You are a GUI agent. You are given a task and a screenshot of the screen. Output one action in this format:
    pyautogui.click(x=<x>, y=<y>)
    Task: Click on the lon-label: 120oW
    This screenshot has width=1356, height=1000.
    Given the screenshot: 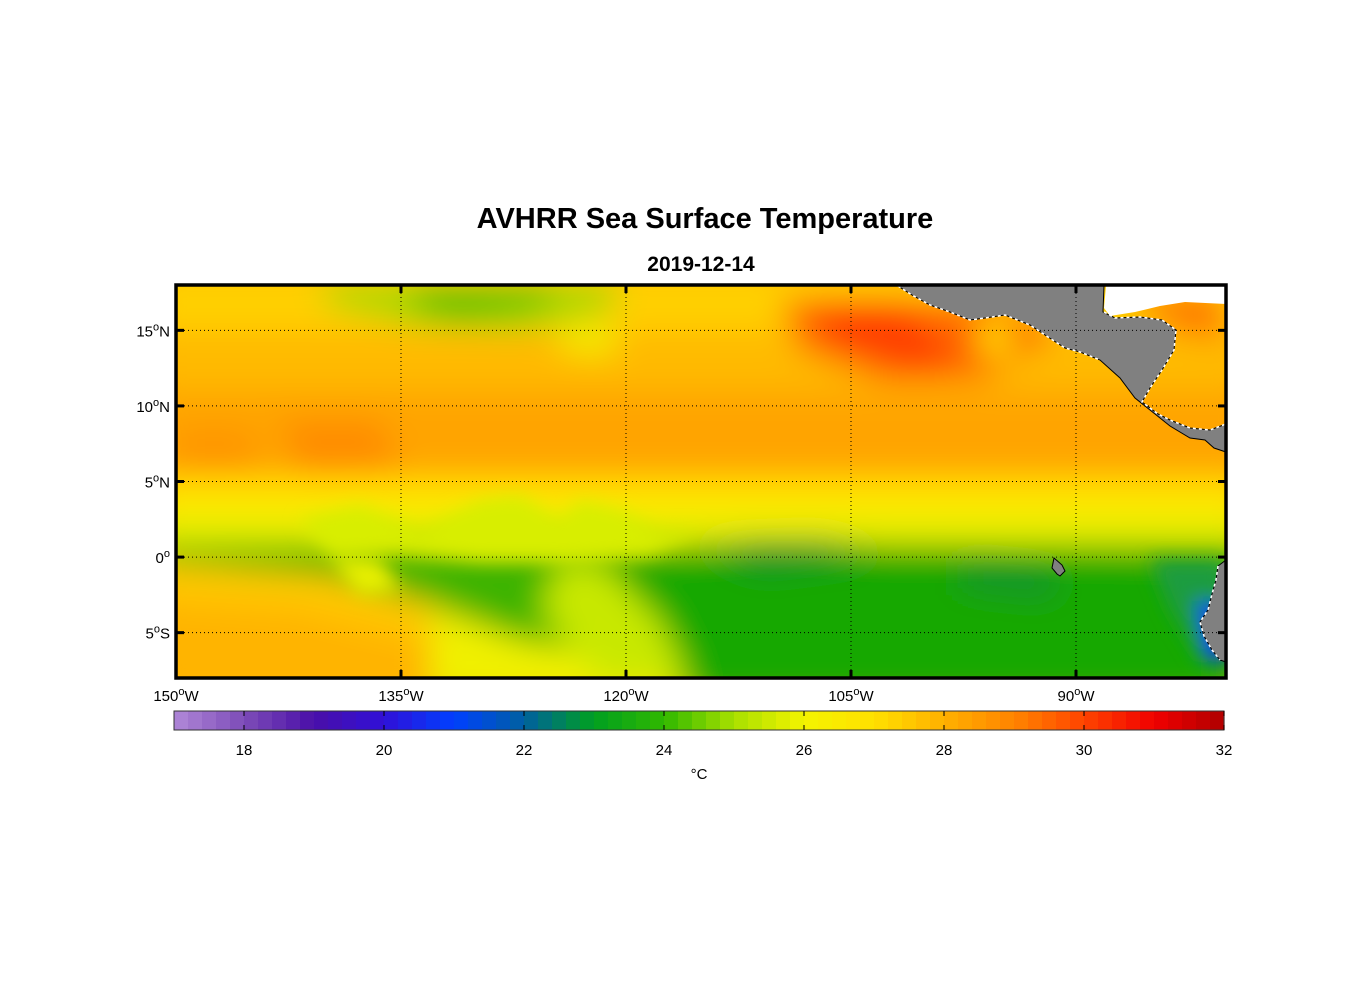 What is the action you would take?
    pyautogui.click(x=626, y=695)
    